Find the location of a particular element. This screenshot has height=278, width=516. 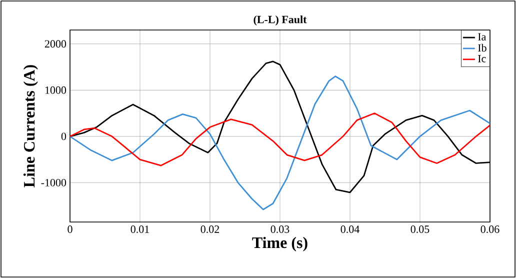

x-tick-label: 0.03 is located at coordinates (280, 229).